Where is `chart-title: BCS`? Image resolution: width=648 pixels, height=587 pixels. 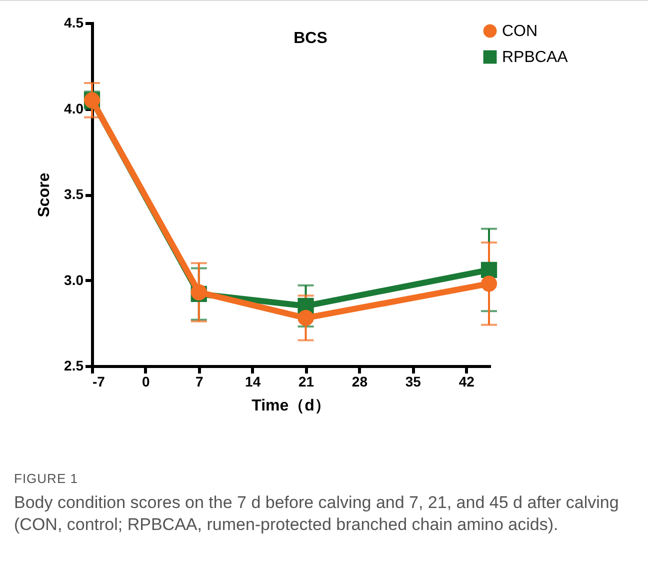
chart-title: BCS is located at coordinates (311, 38).